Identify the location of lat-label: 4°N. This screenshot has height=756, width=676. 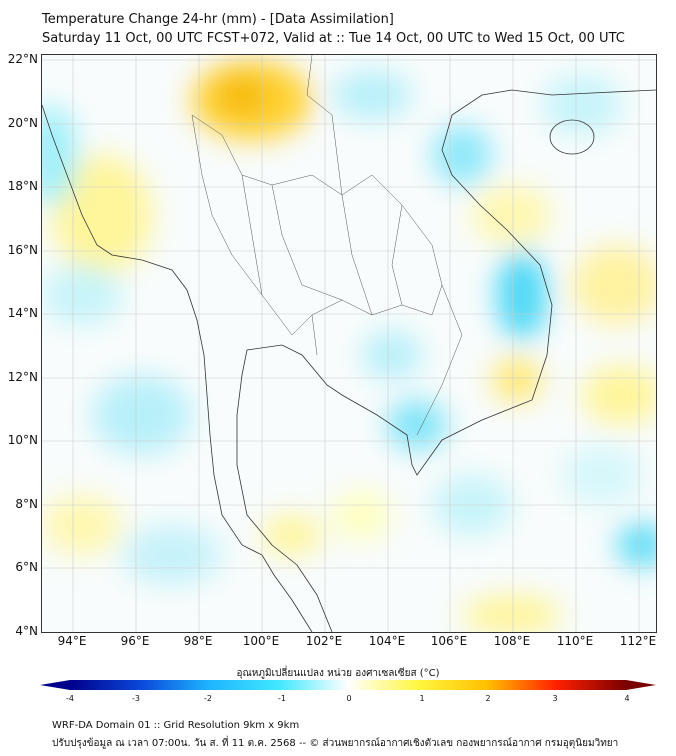
(26, 631).